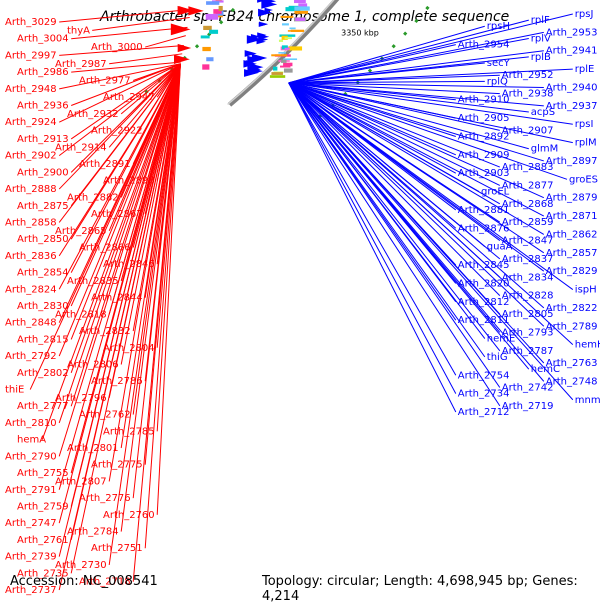 Image resolution: width=600 pixels, height=604 pixels. Describe the element at coordinates (81, 231) in the screenshot. I see `gene-label-reverse: Arth_2865` at that location.